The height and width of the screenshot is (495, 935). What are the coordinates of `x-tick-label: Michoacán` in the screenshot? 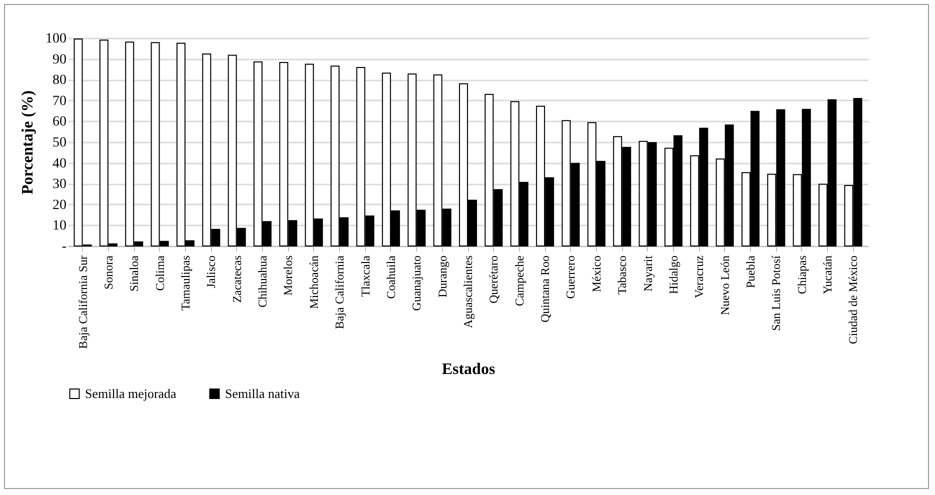 It's located at (313, 282).